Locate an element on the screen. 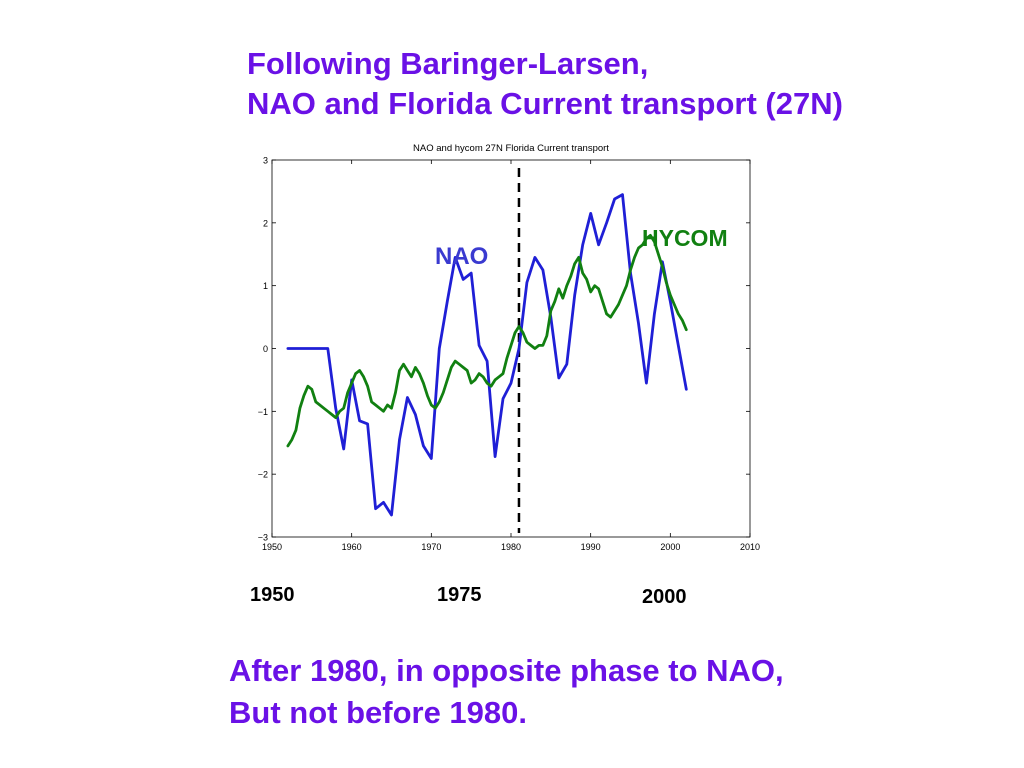  year-label-2000: 2000 is located at coordinates (664, 597).